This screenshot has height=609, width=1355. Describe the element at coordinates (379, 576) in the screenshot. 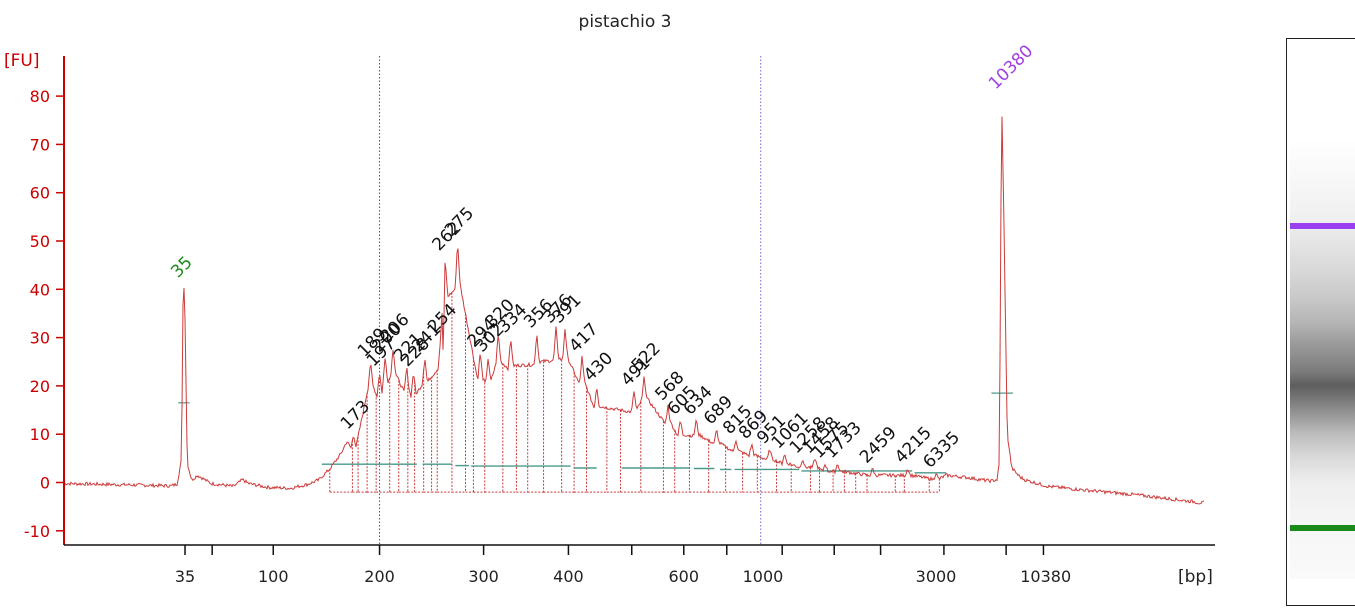

I see `x-tick-label: 200` at that location.